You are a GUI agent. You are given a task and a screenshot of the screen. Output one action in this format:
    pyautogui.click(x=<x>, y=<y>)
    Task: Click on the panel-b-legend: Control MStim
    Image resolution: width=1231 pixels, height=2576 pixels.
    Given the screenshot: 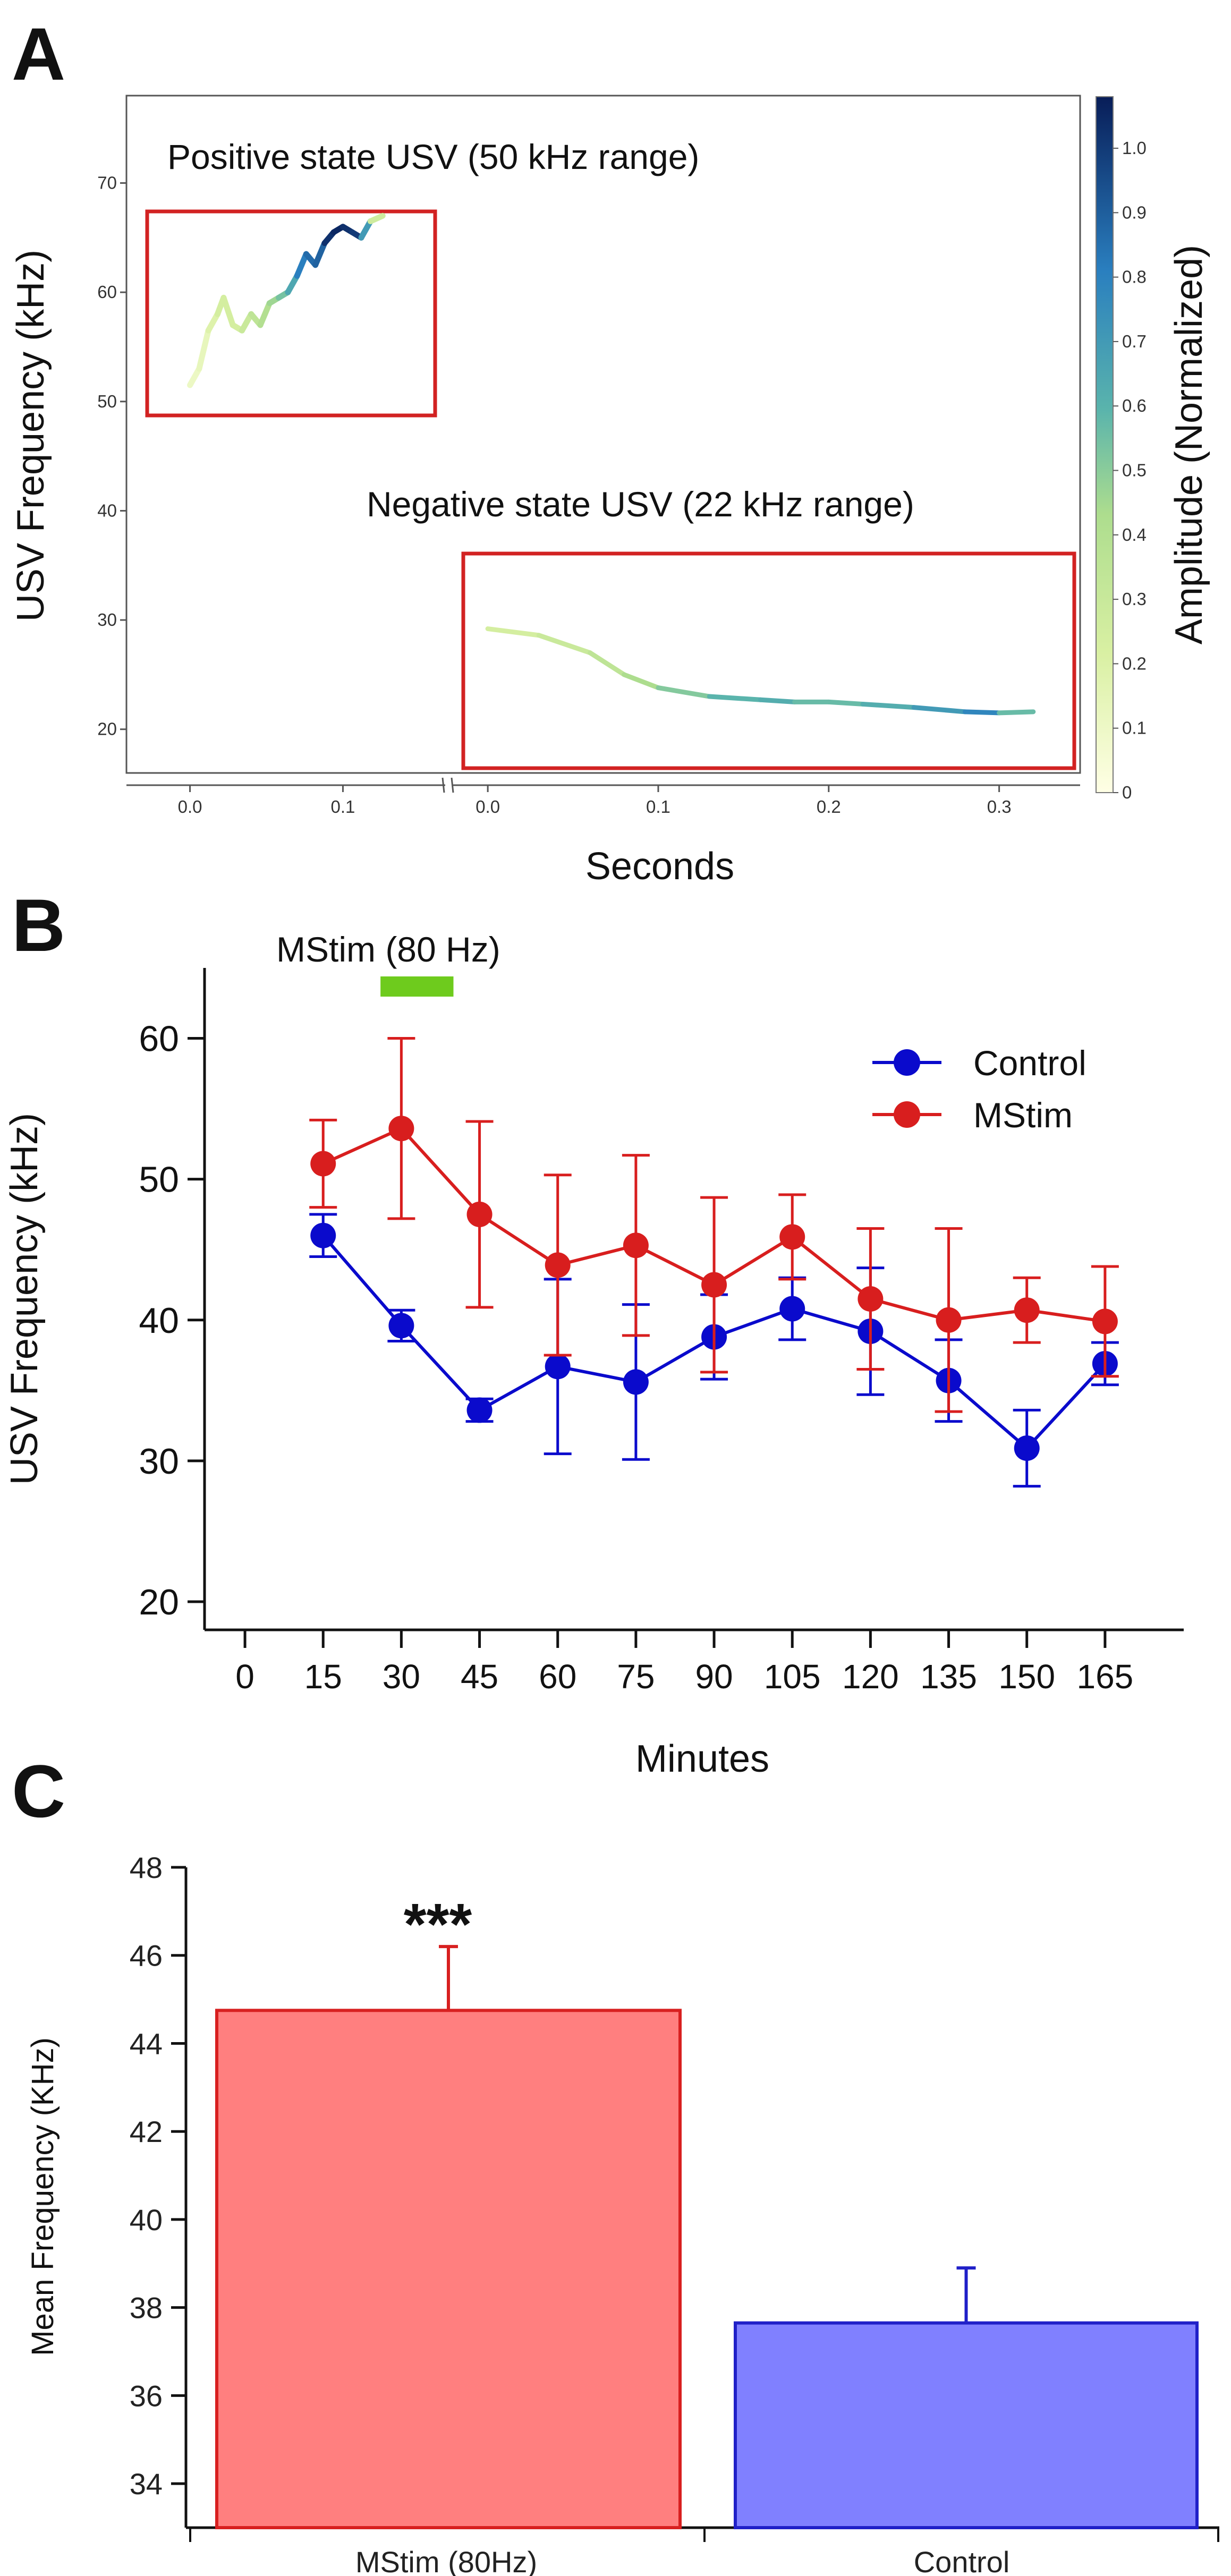 What is the action you would take?
    pyautogui.click(x=979, y=1089)
    